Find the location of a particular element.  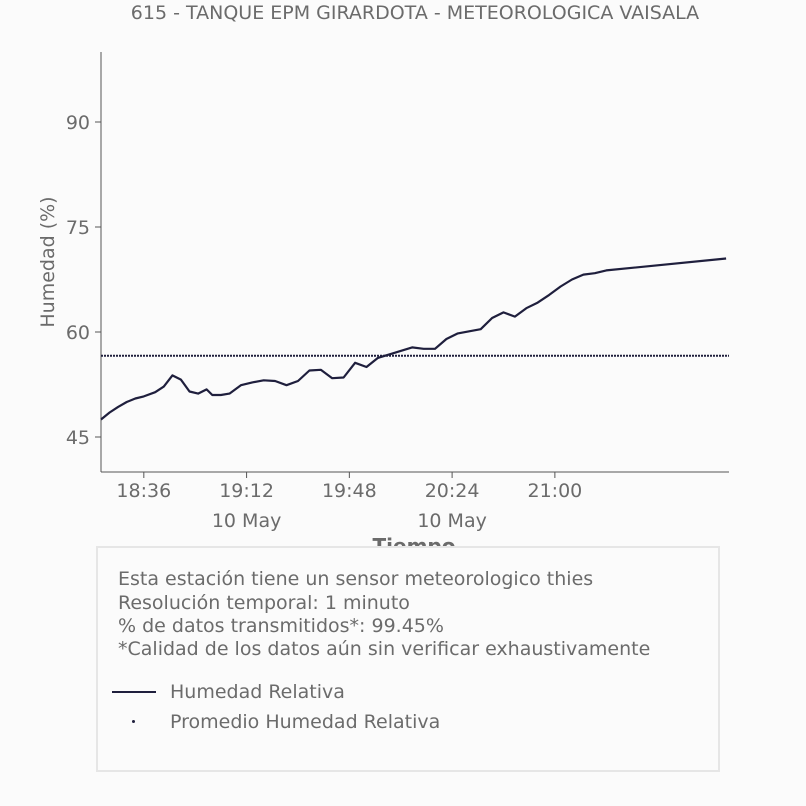

legend-solid-line-icon is located at coordinates (134, 692).